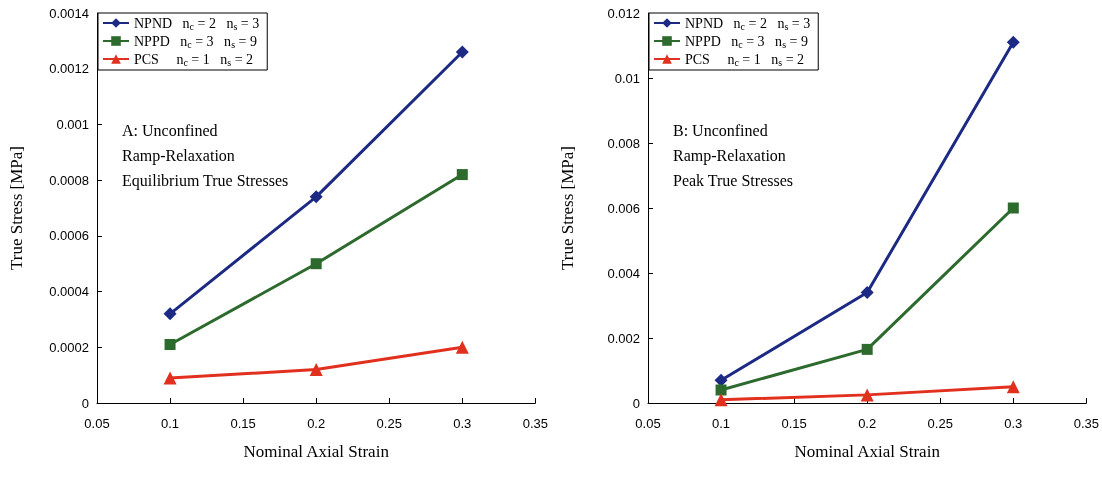  Describe the element at coordinates (69, 13) in the screenshot. I see `y-tick-label: 0.0014` at that location.